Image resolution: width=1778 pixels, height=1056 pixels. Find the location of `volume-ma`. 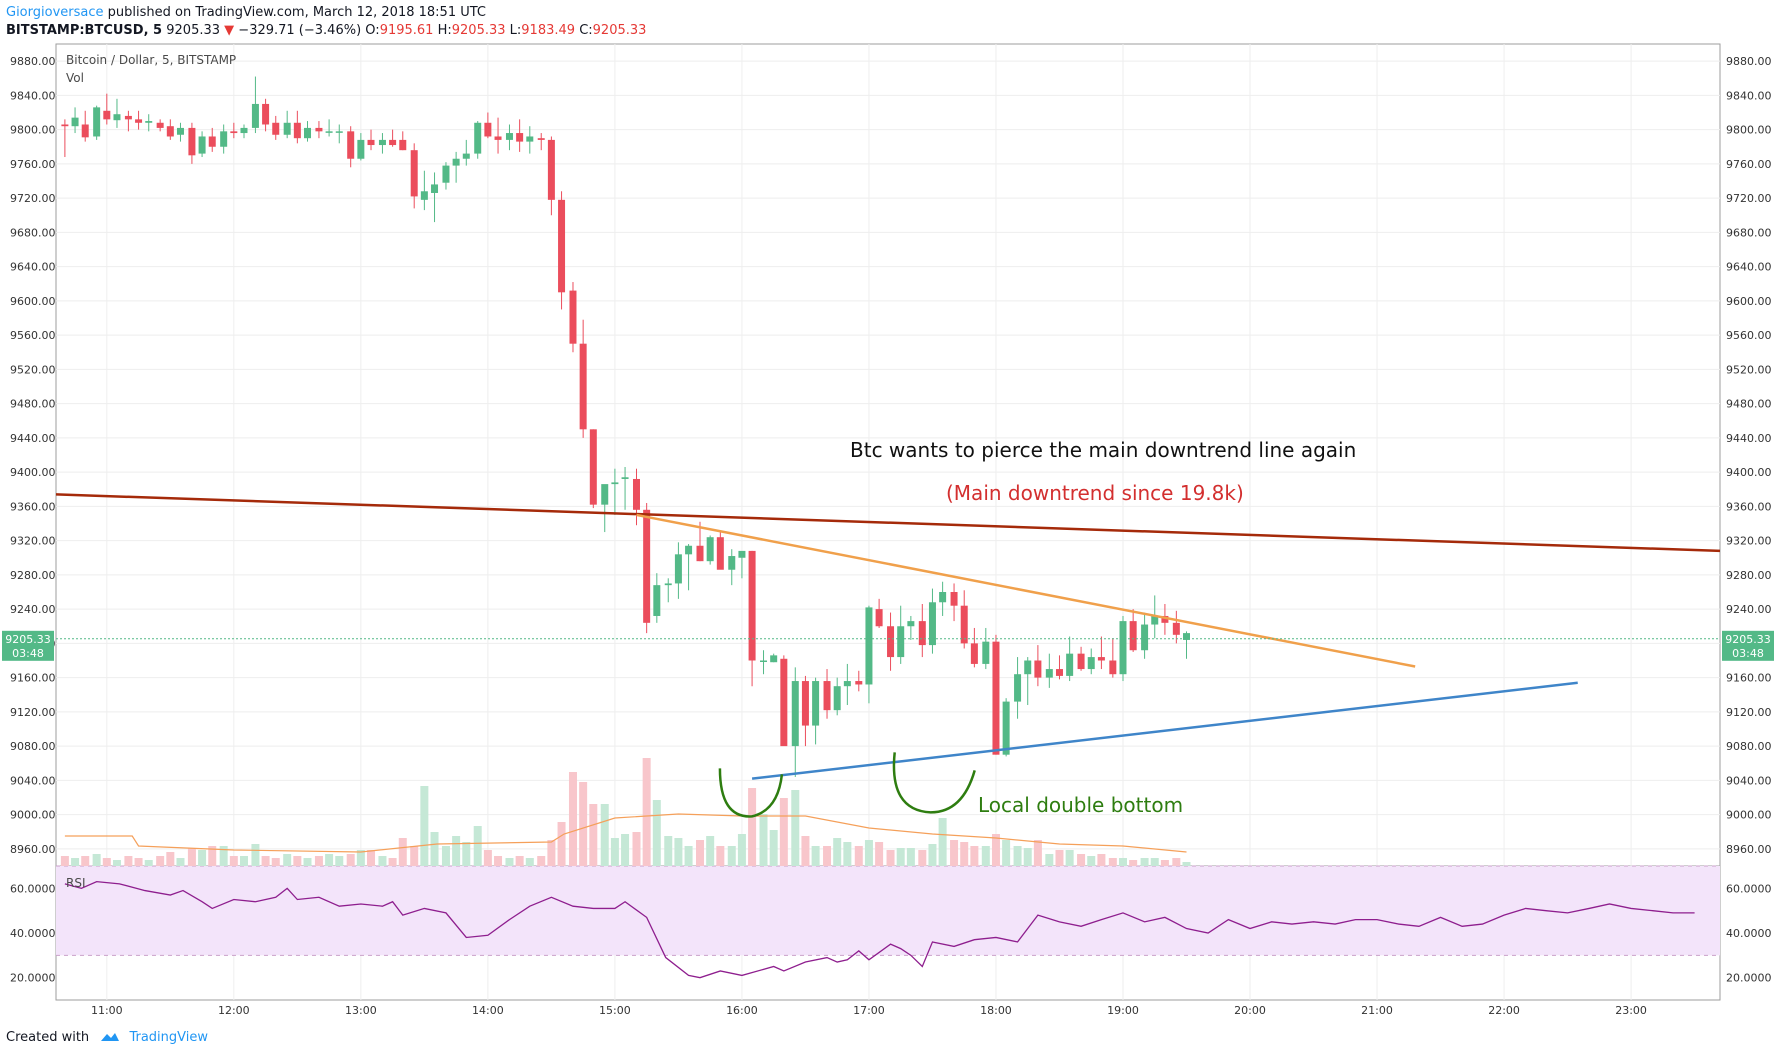

volume-ma is located at coordinates (625, 833).